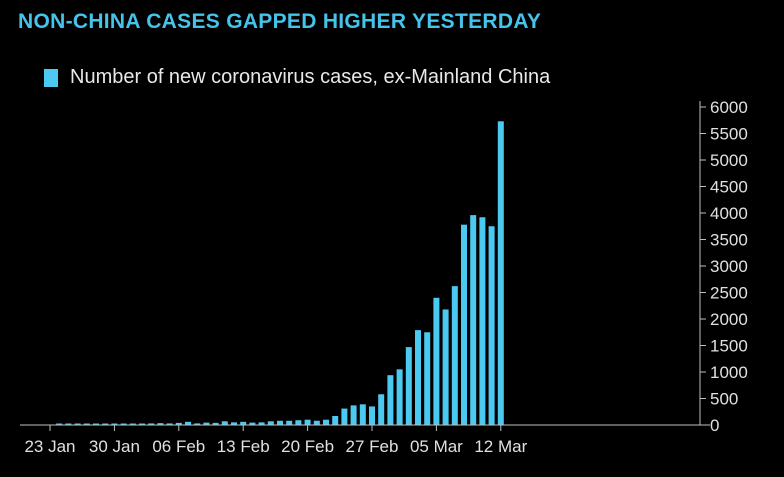  I want to click on chart-title: NON-CHINA CASES GAPPED HIGHER YESTERDAY, so click(280, 21).